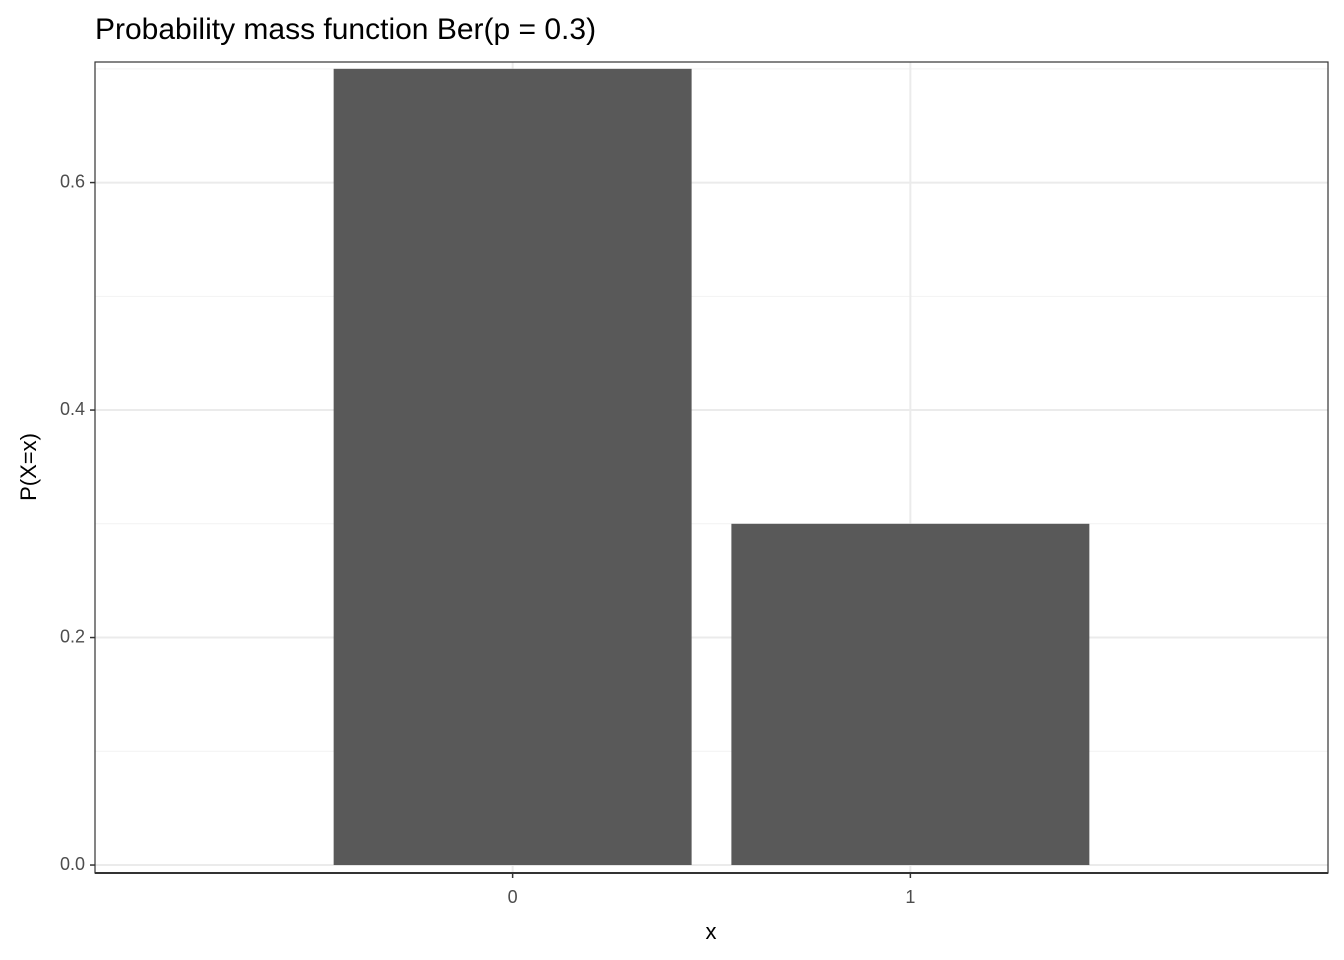 This screenshot has height=960, width=1344. I want to click on y-tick-label: 0.2, so click(72, 636).